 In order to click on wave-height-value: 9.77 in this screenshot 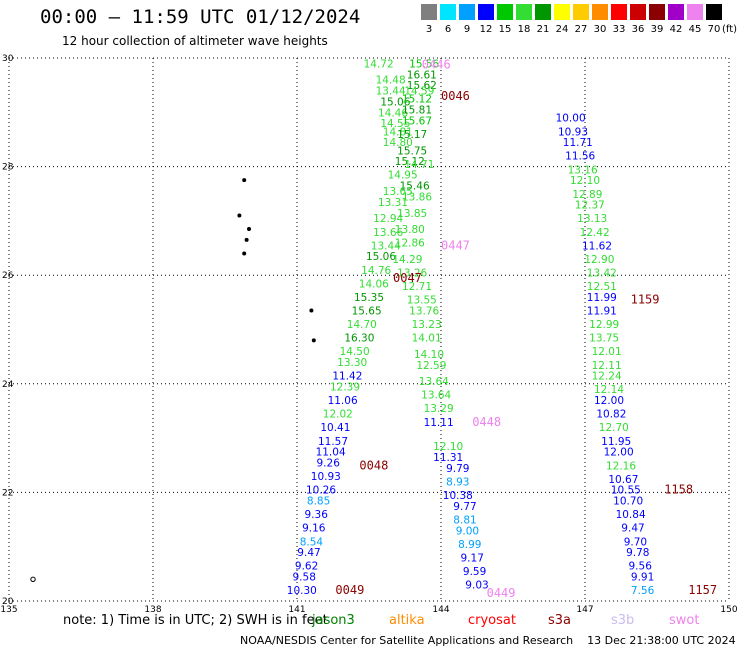, I will do `click(464, 507)`.